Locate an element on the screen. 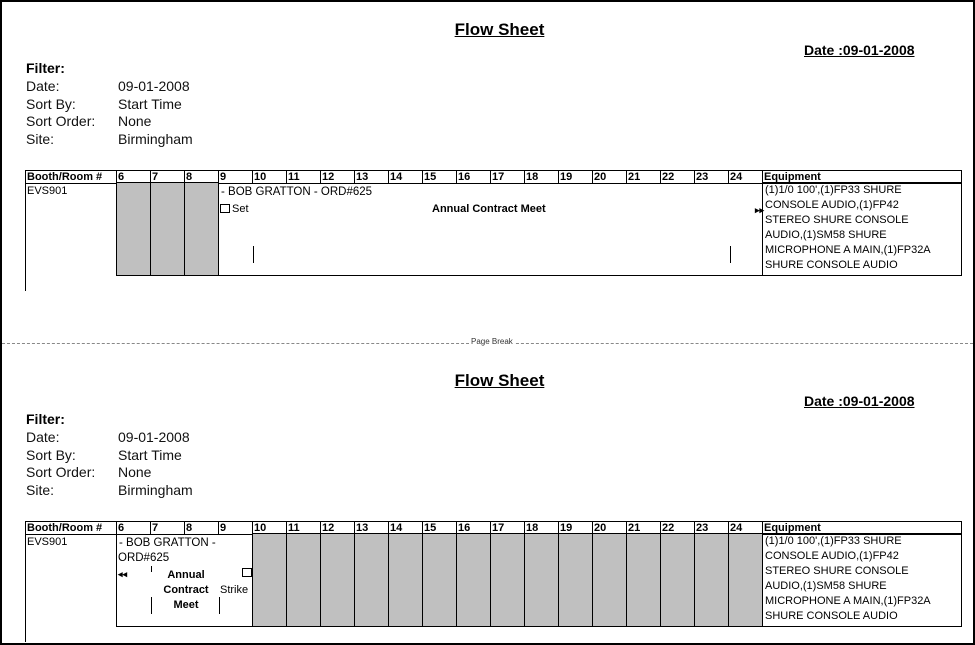 The height and width of the screenshot is (645, 975). booking-label-line1: - BOB GRATTON - is located at coordinates (167, 543).